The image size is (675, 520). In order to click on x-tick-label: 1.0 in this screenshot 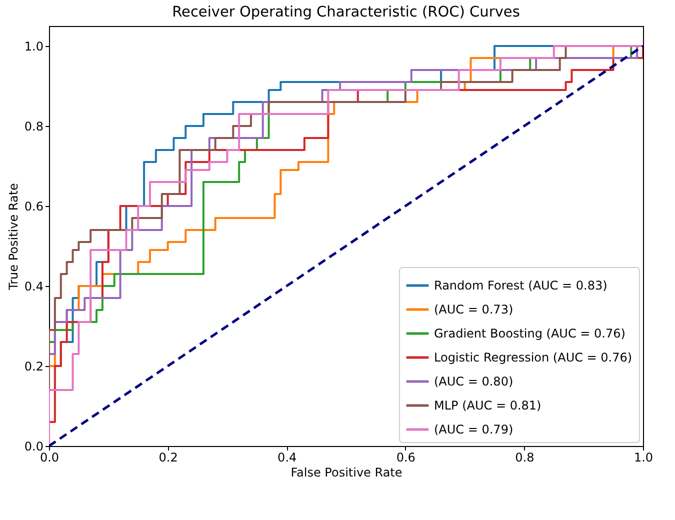, I will do `click(644, 457)`.